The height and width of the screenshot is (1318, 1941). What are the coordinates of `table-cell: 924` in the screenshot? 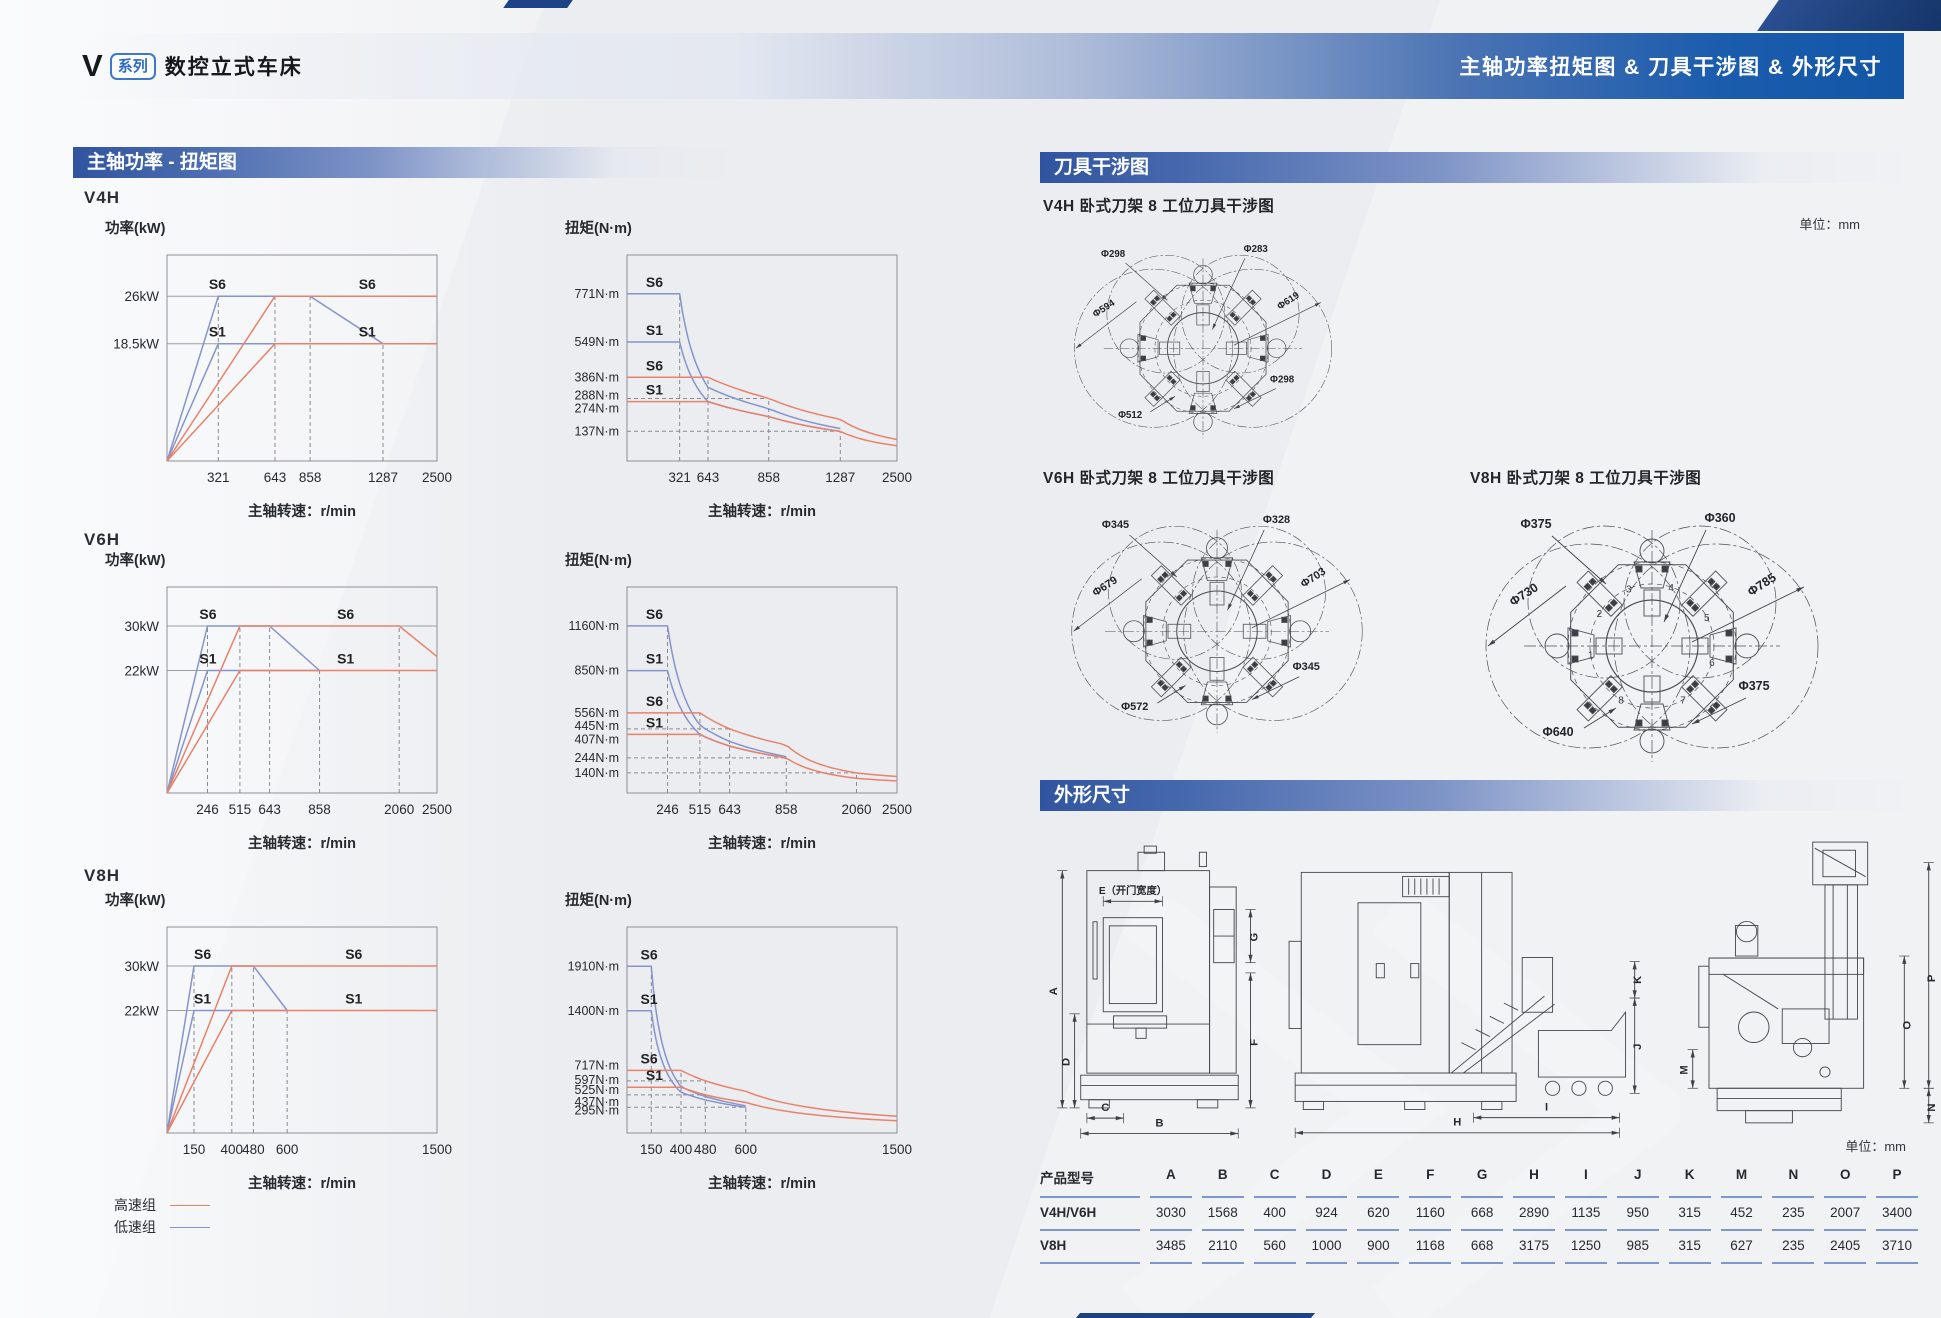 It's located at (1326, 1214).